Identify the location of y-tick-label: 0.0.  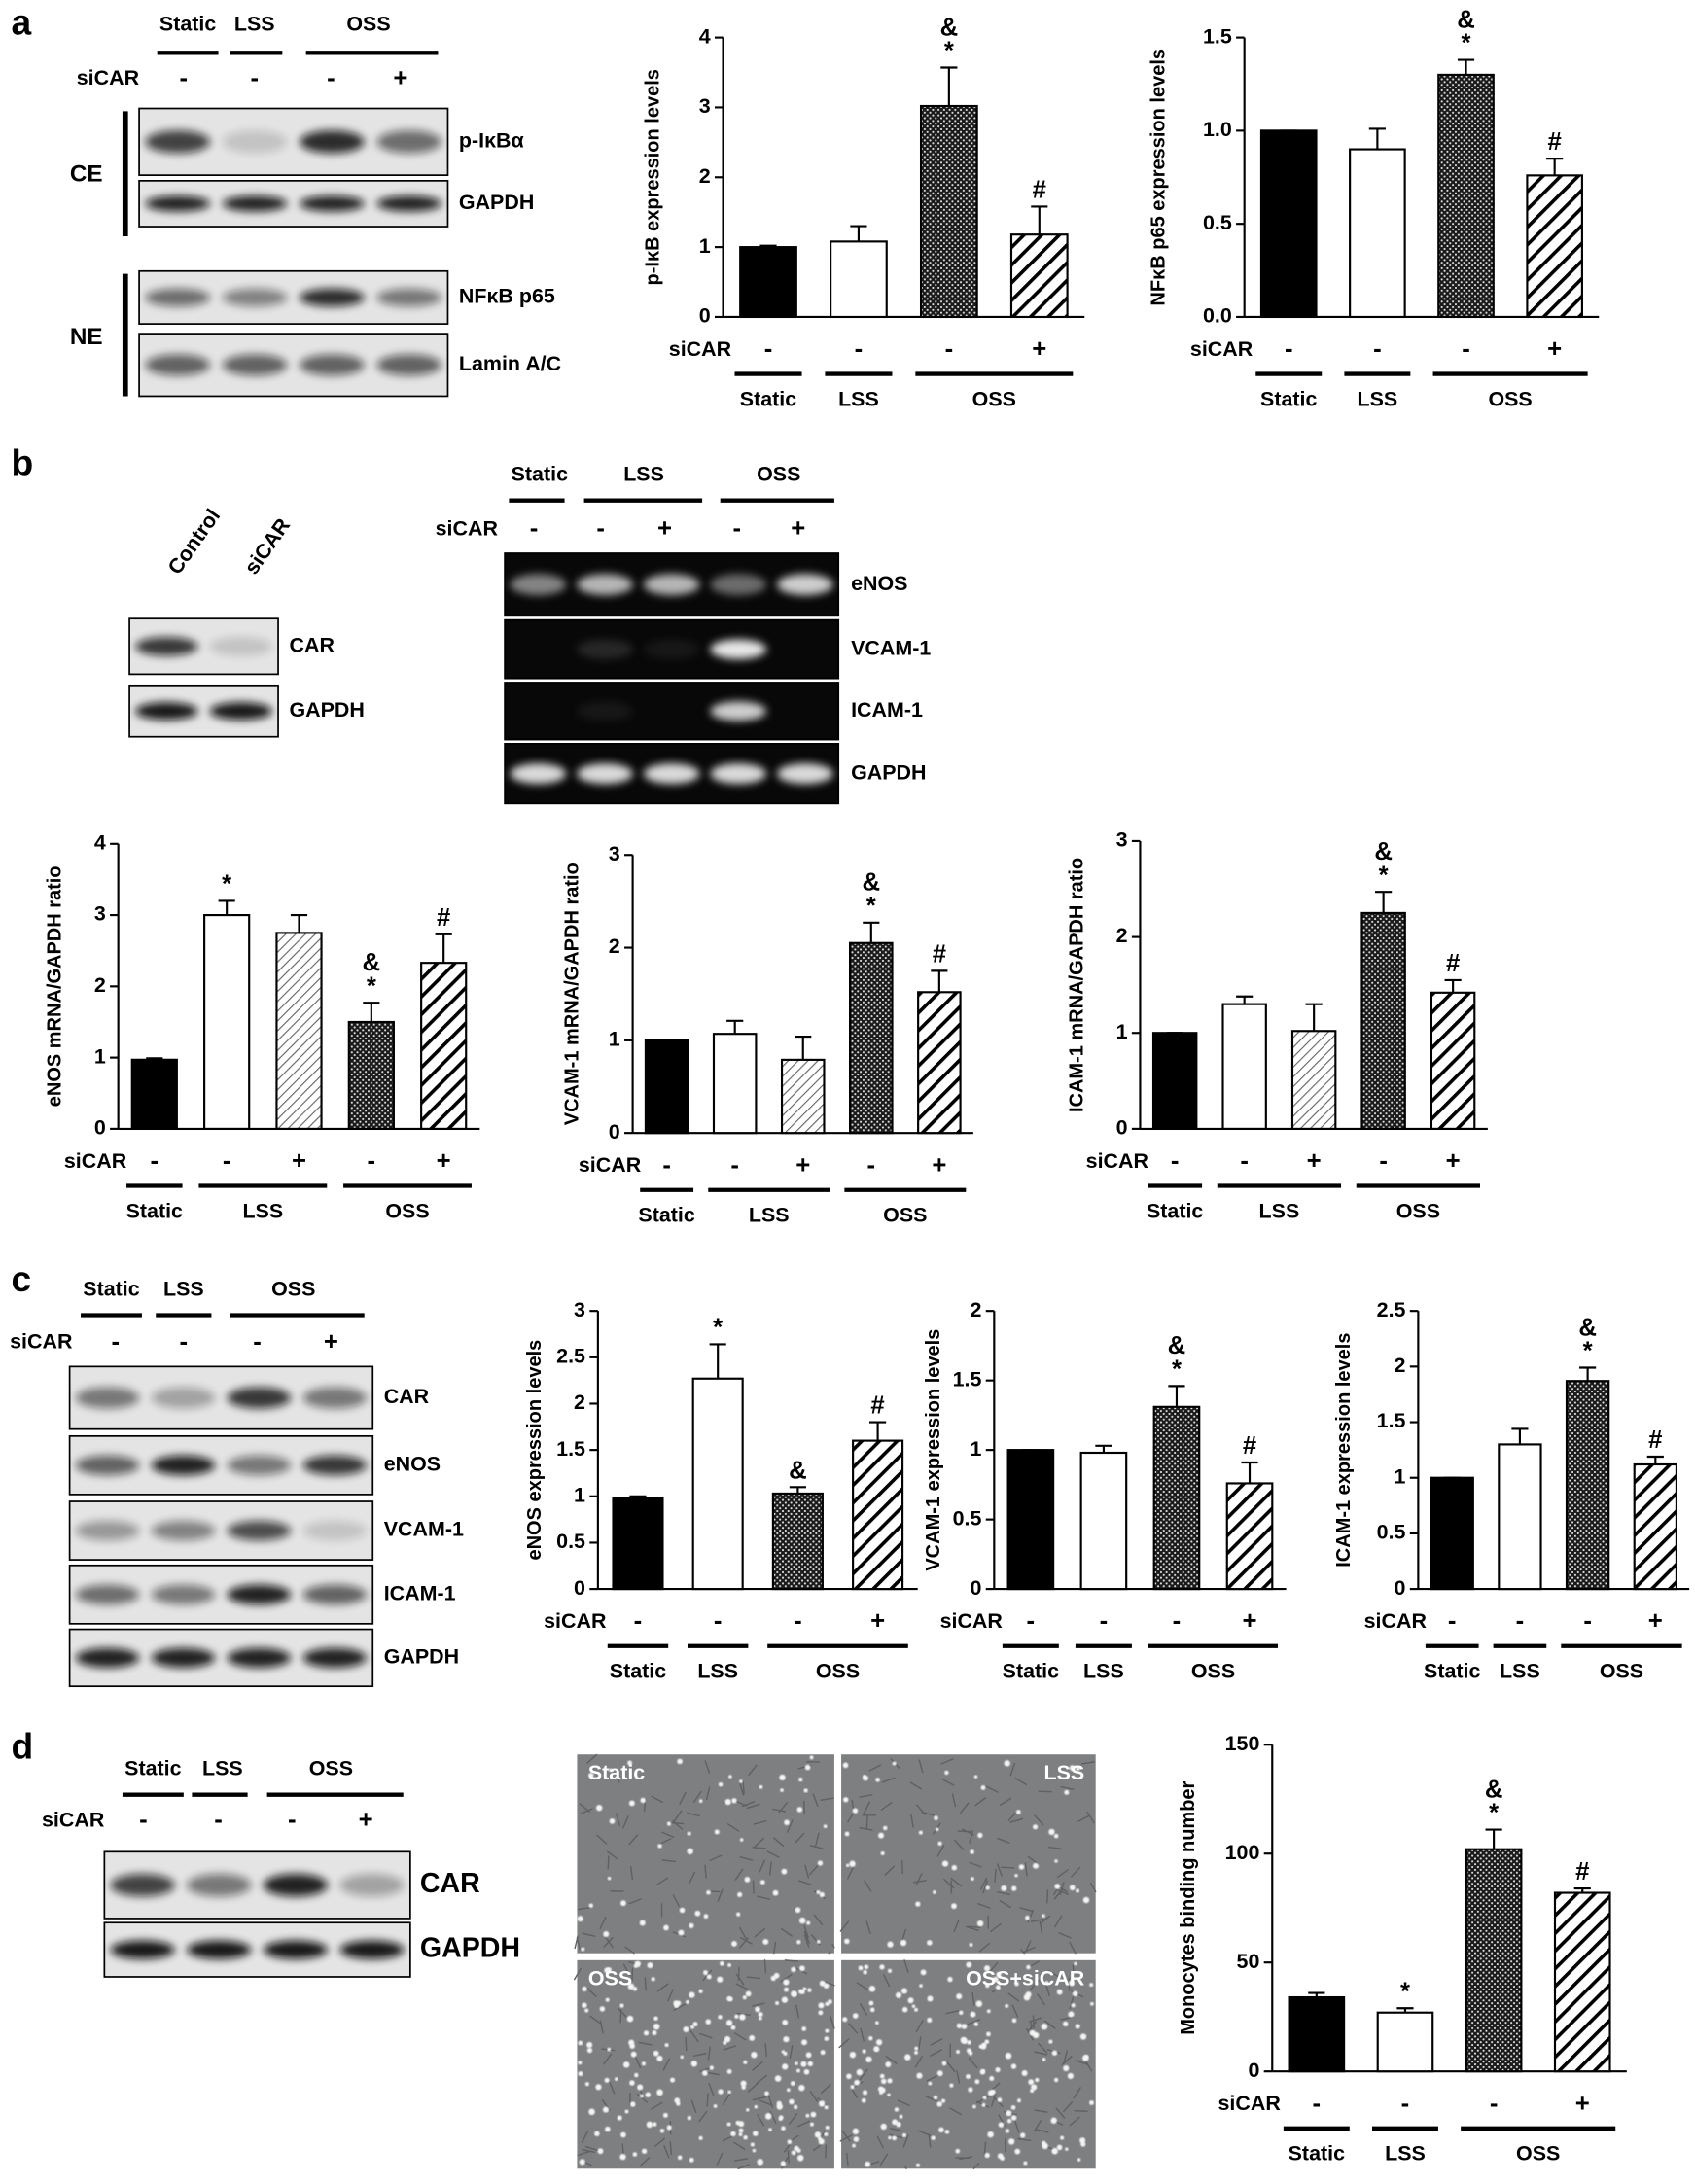
(1217, 316).